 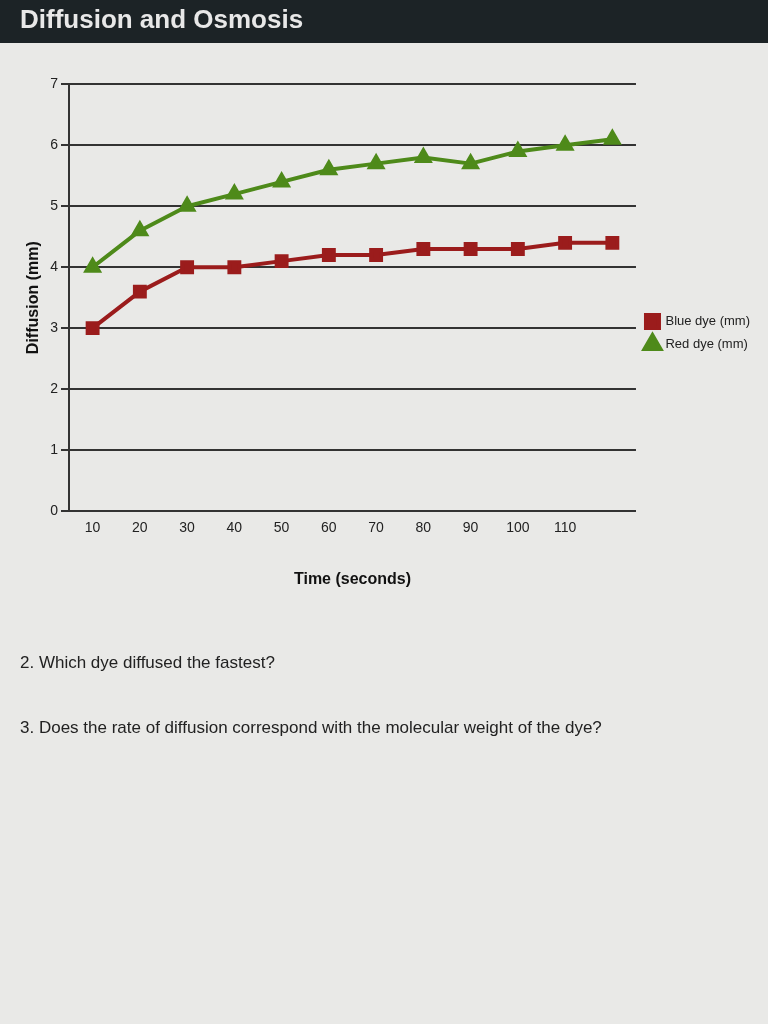 What do you see at coordinates (140, 527) in the screenshot?
I see `x-tick-label: 20` at bounding box center [140, 527].